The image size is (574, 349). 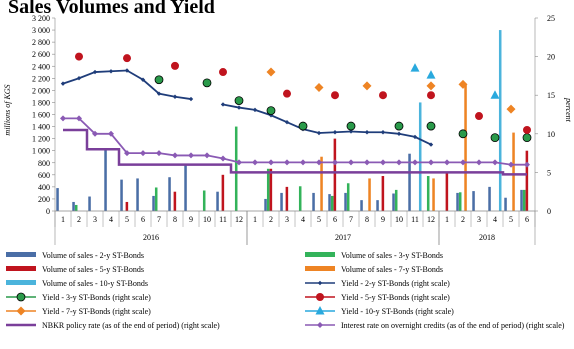 I want to click on y2-tick-label: 15, so click(x=551, y=95).